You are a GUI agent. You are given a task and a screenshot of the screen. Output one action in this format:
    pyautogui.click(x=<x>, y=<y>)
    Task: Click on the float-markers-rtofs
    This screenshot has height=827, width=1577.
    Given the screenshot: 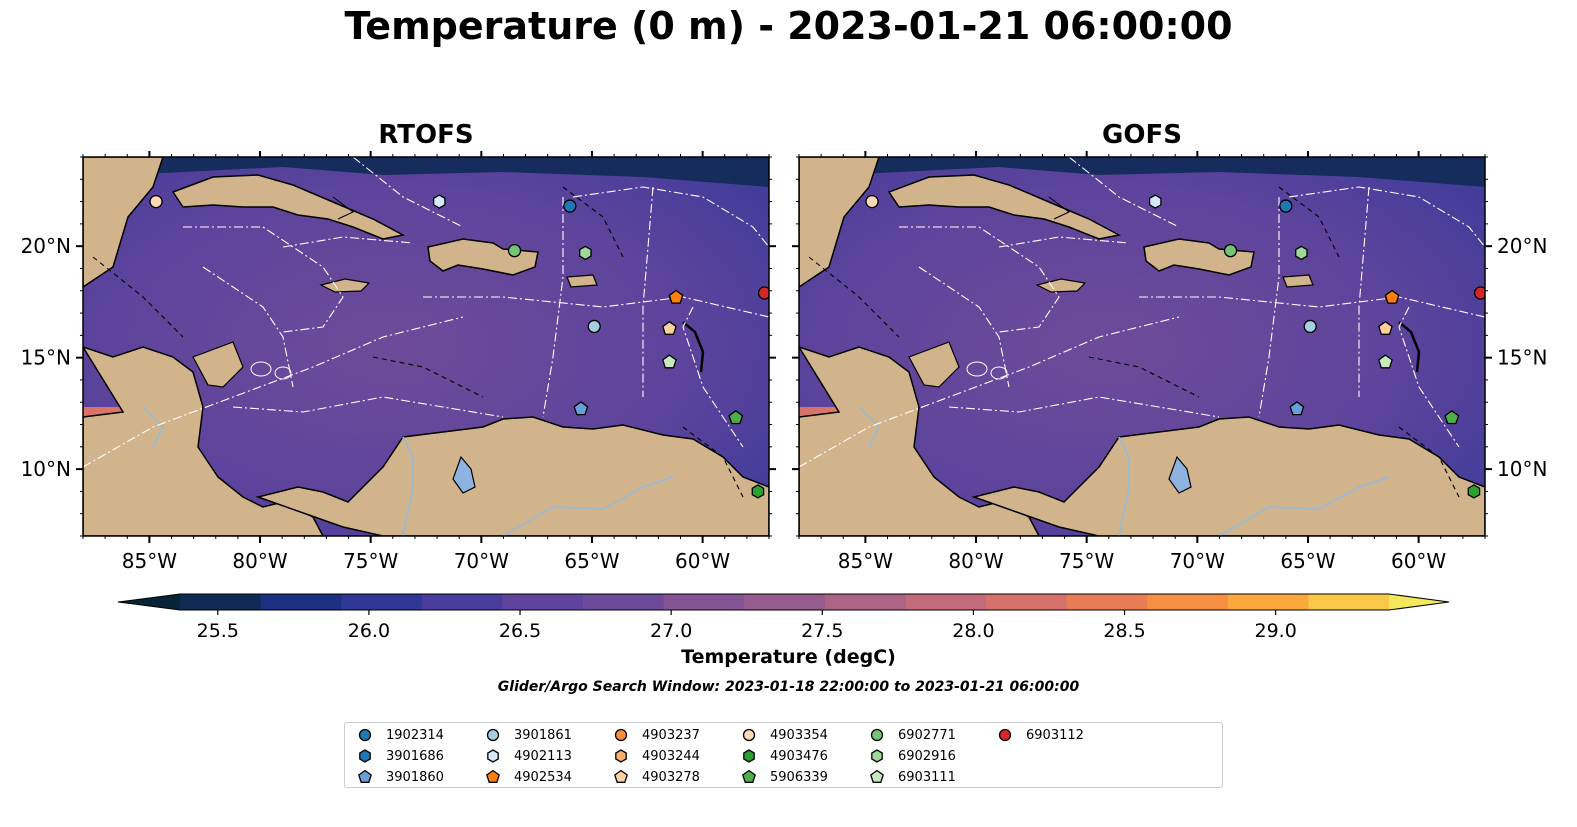 What is the action you would take?
    pyautogui.click(x=459, y=346)
    